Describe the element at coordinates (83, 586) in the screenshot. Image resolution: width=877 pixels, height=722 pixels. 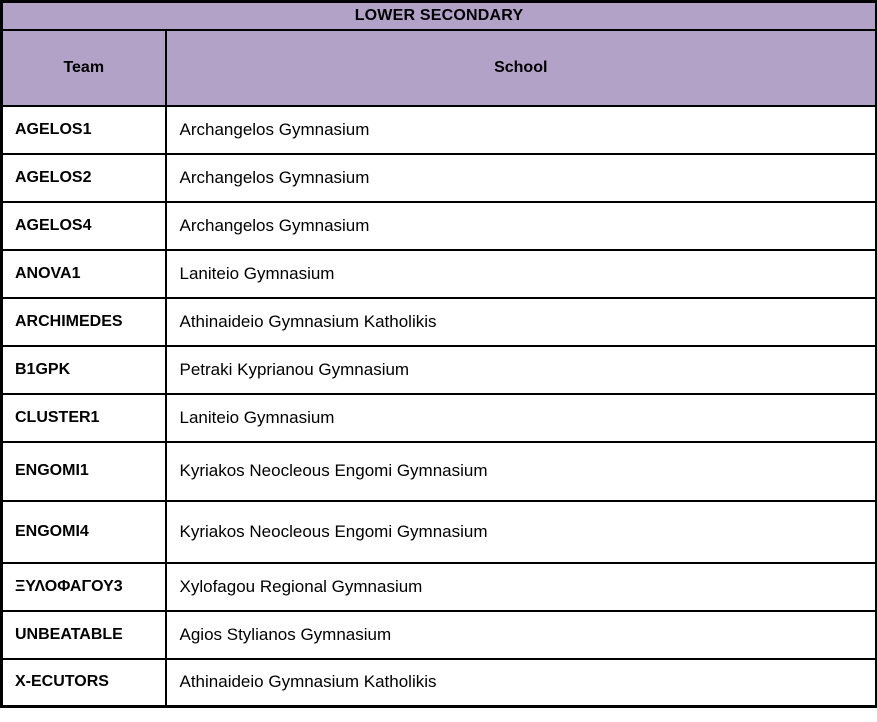
I see `team-cell: ΞΥΛΟΦΑΓΟΥ3` at that location.